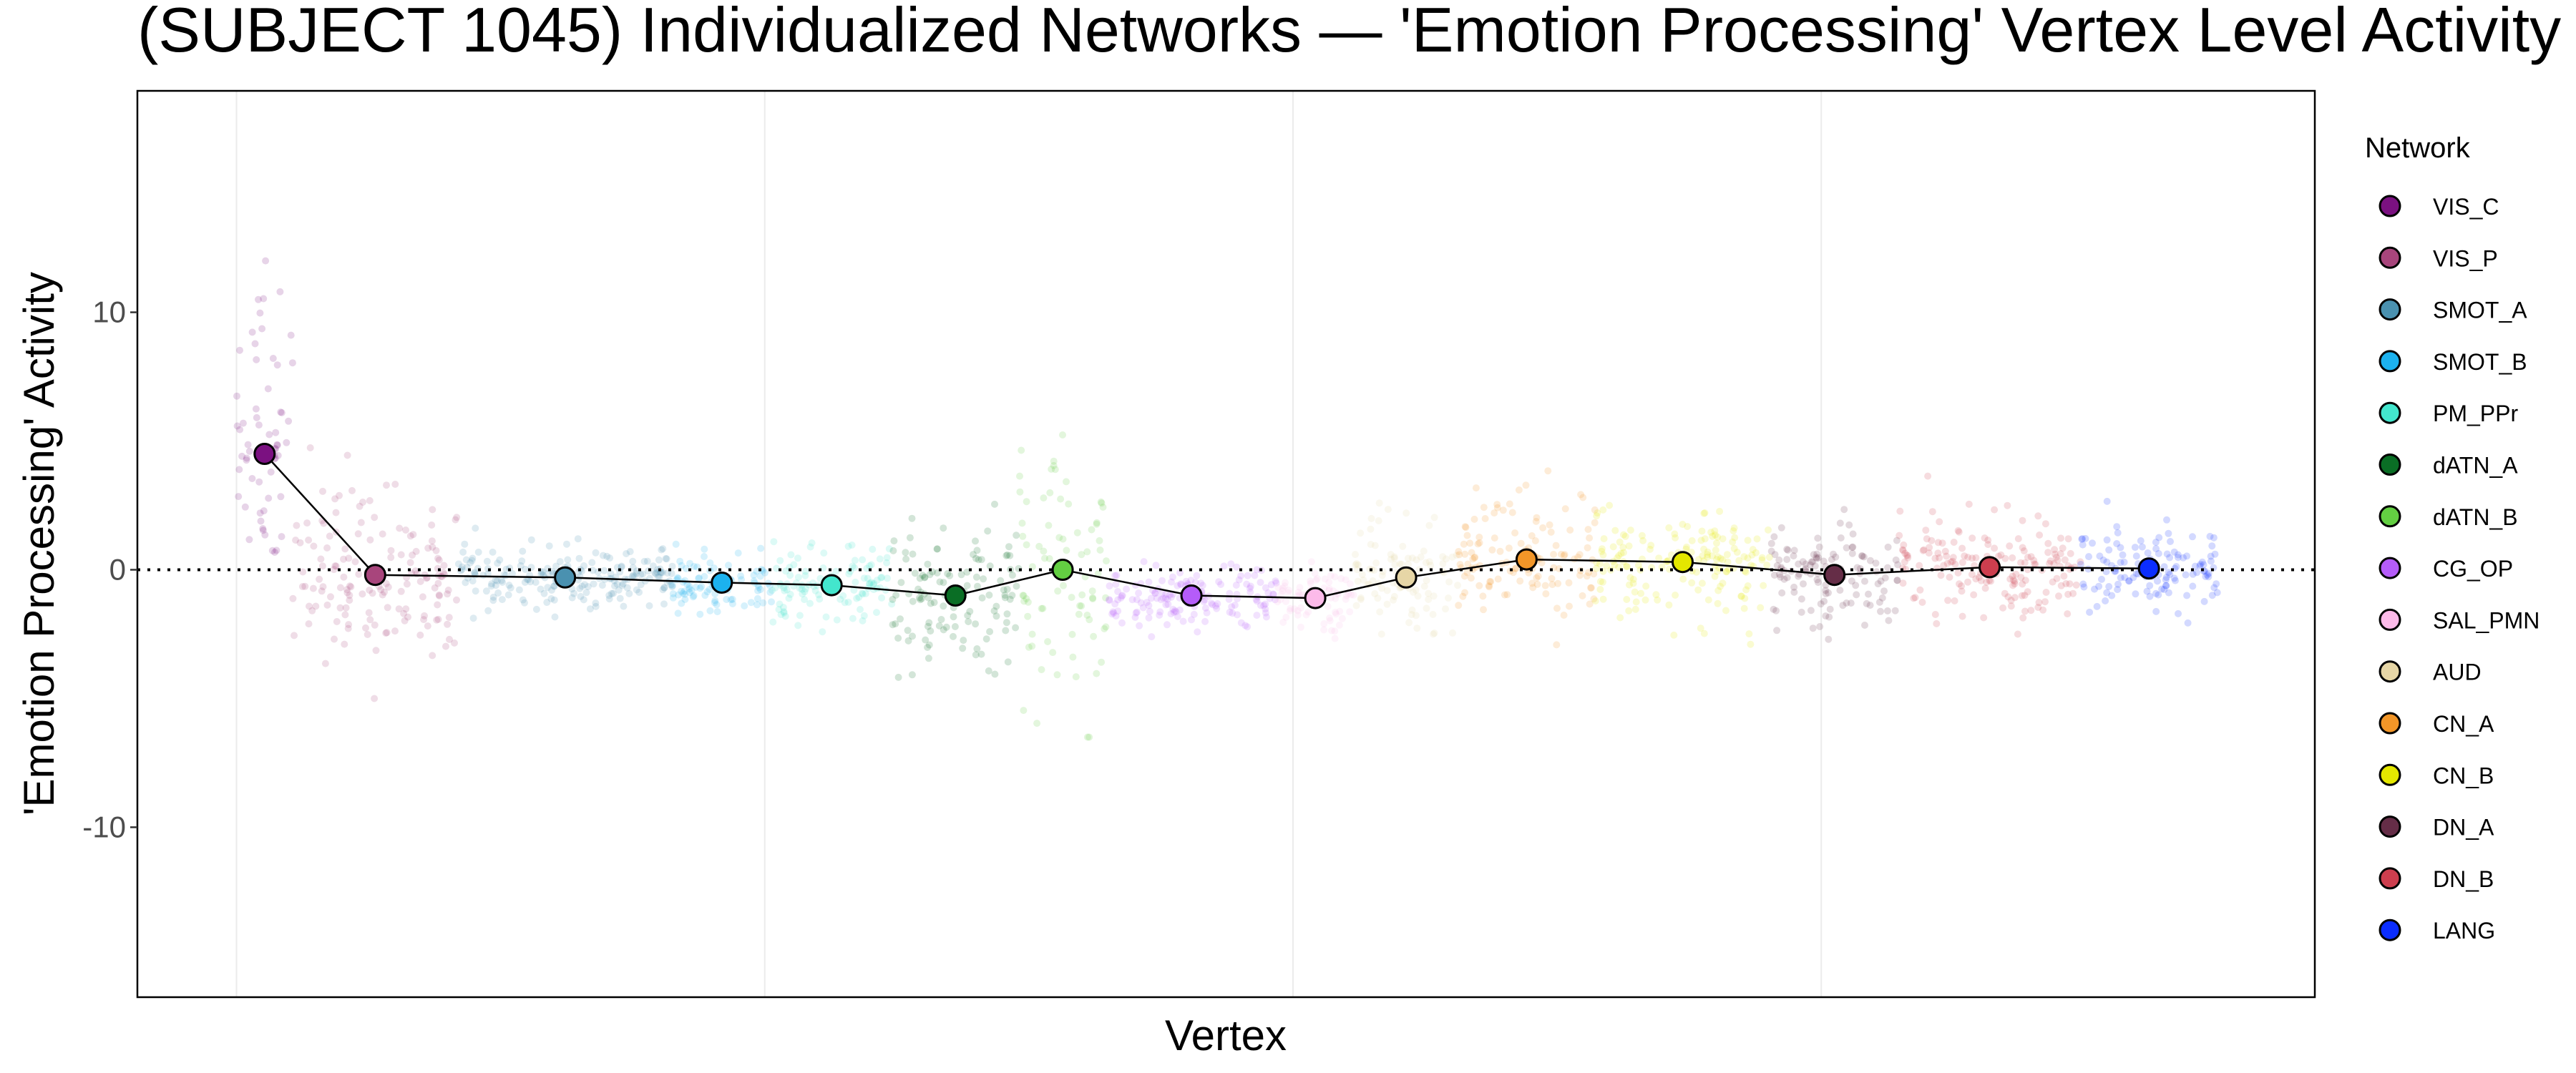 This screenshot has width=2576, height=1073. What do you see at coordinates (2475, 413) in the screenshot?
I see `legend-label: PM_PPr` at bounding box center [2475, 413].